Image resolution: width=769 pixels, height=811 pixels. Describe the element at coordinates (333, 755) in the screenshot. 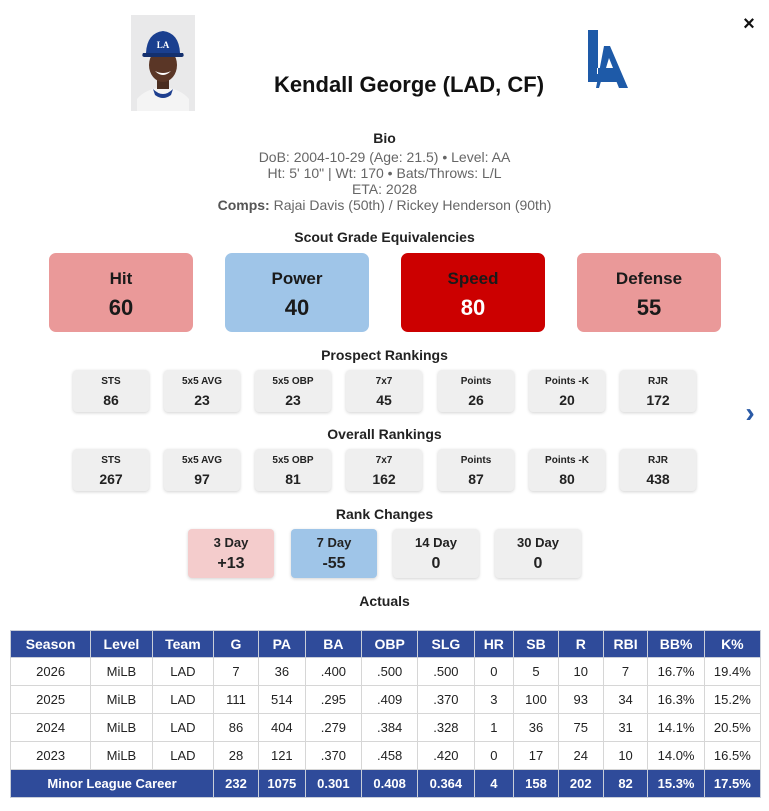

I see `table-cell: .370` at that location.